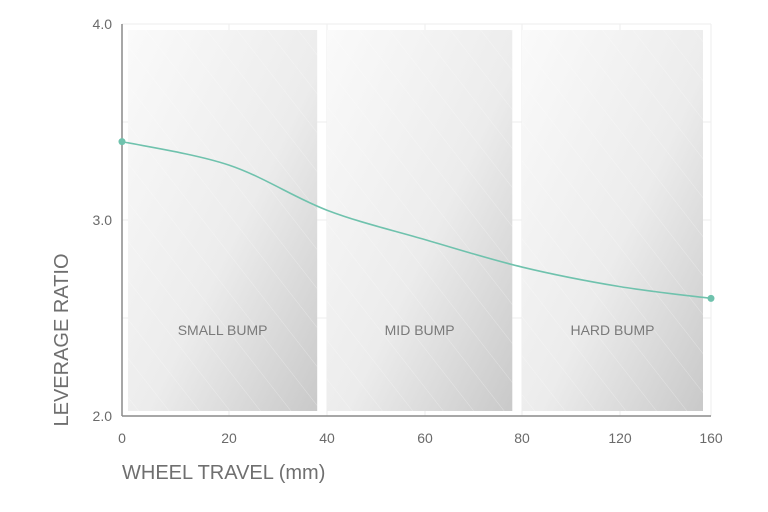 The height and width of the screenshot is (512, 768). Describe the element at coordinates (122, 438) in the screenshot. I see `x-tick-label: 0` at that location.